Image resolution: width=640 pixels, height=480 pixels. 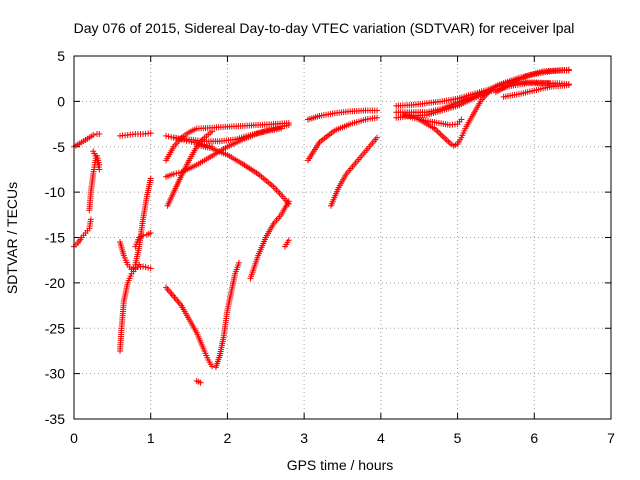 What do you see at coordinates (304, 438) in the screenshot?
I see `x-tick-label: 3` at bounding box center [304, 438].